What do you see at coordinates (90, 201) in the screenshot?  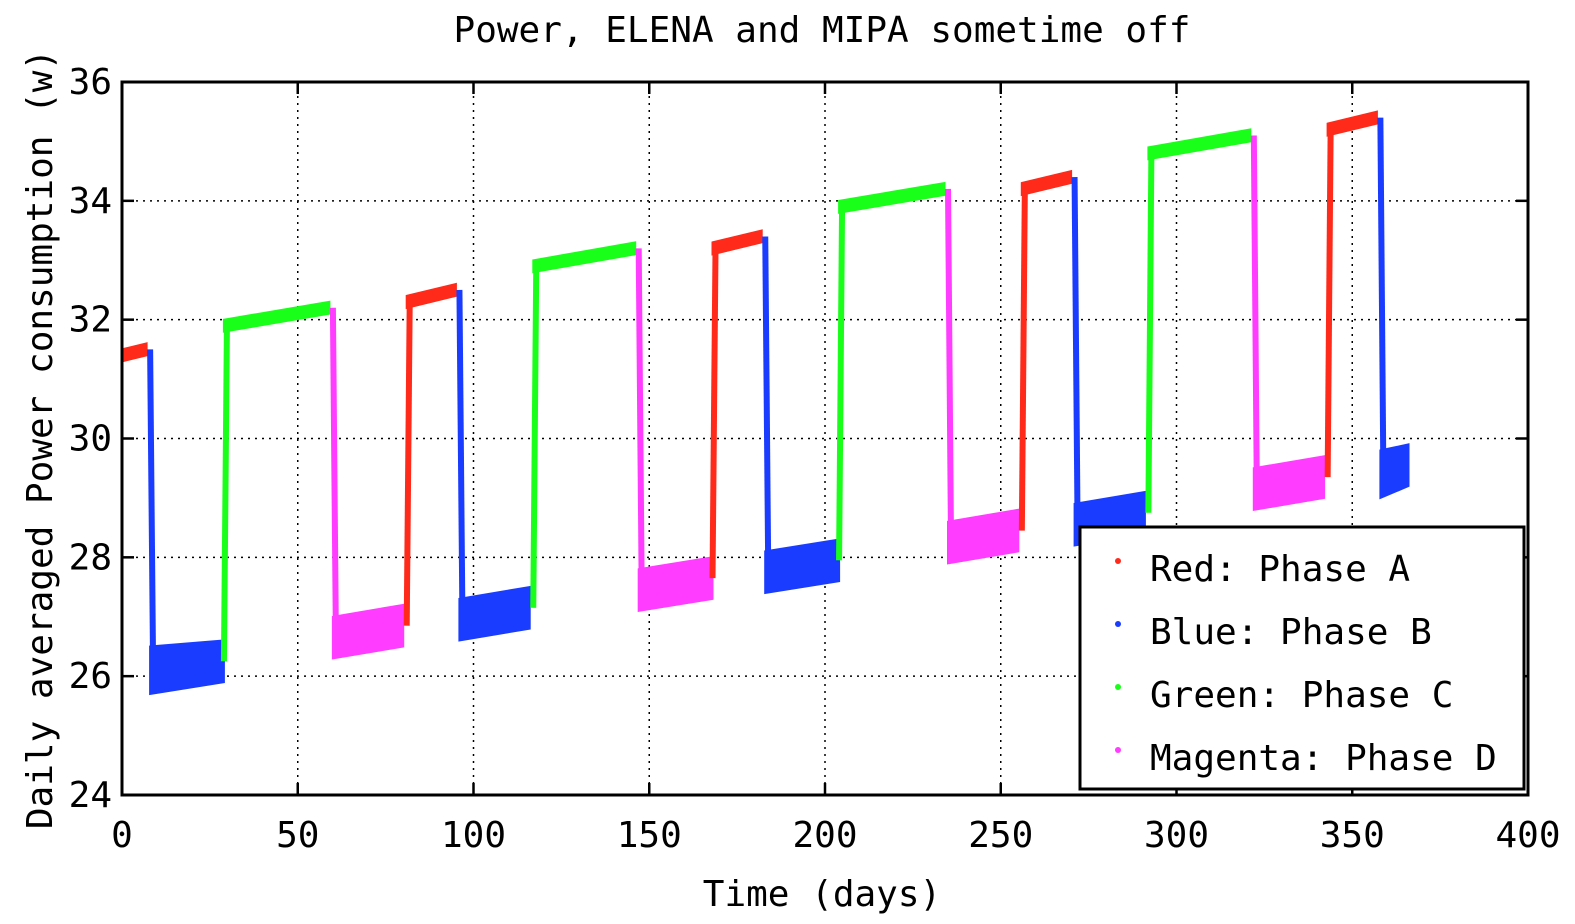 I see `y-tick-label: 34` at bounding box center [90, 201].